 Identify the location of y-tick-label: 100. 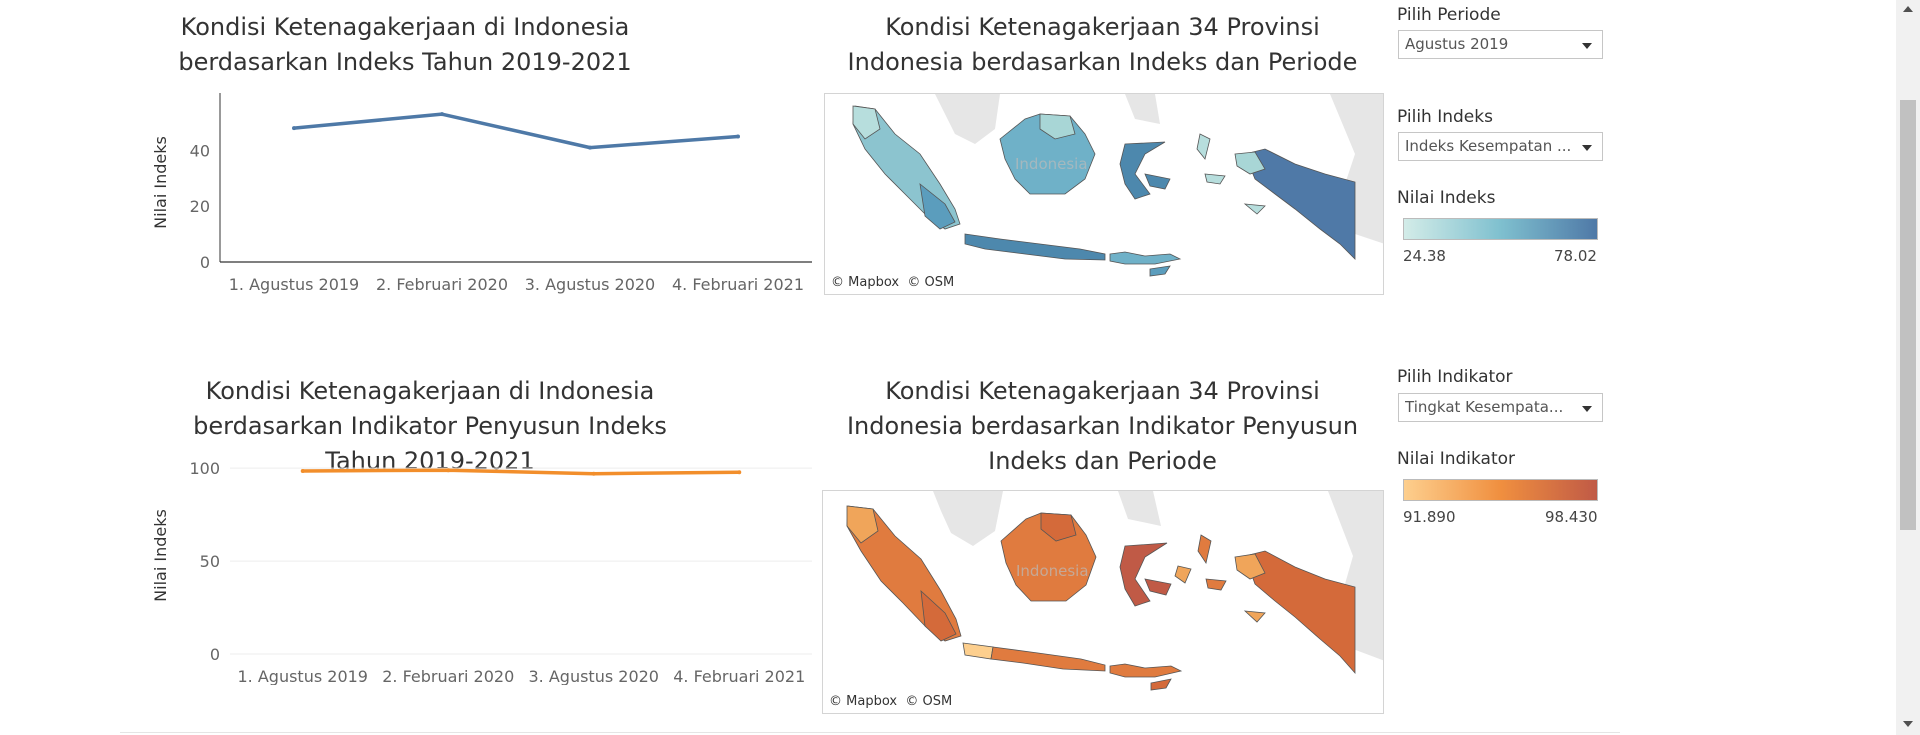
(204, 468).